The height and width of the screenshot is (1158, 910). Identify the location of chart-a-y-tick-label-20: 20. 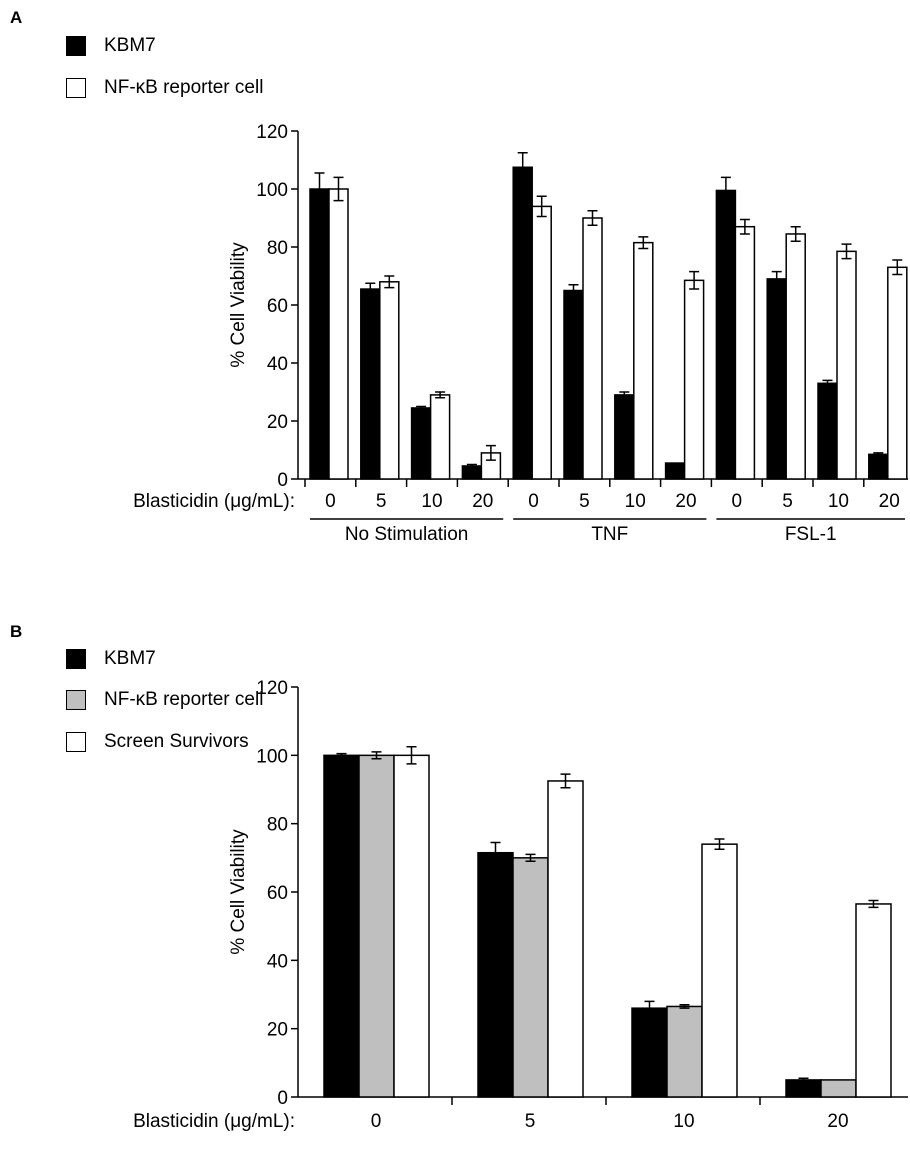
(277, 422).